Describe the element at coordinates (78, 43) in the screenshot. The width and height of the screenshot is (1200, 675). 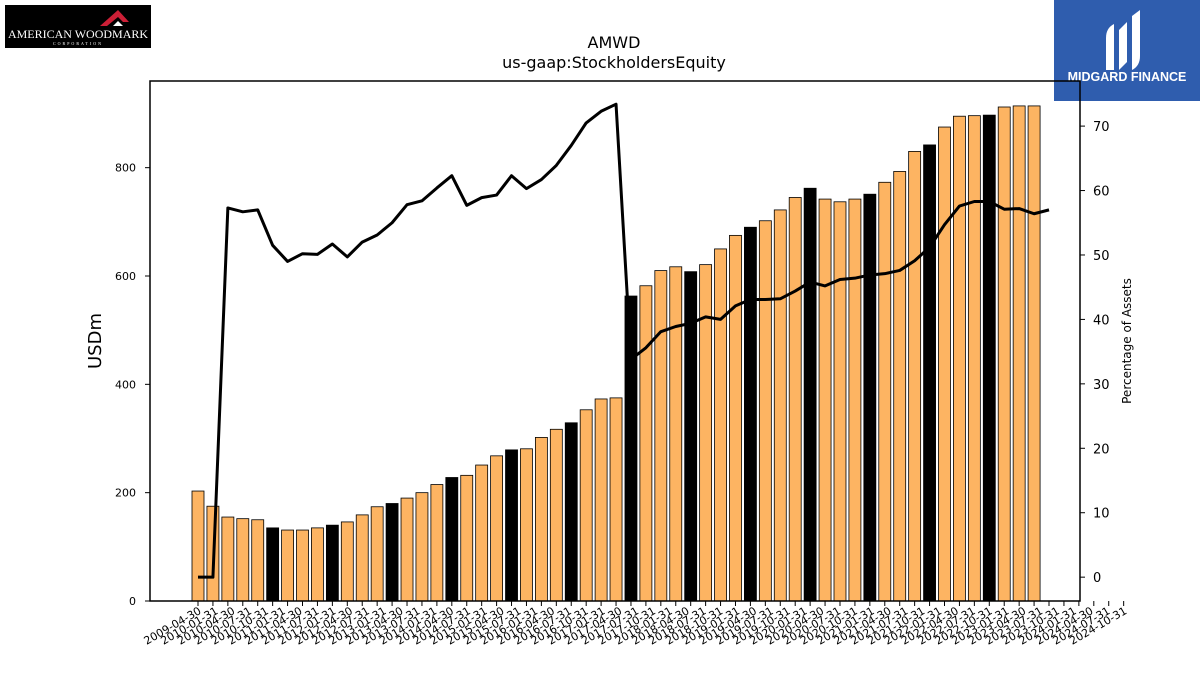
I see `logo-subtext: CORPORATION` at that location.